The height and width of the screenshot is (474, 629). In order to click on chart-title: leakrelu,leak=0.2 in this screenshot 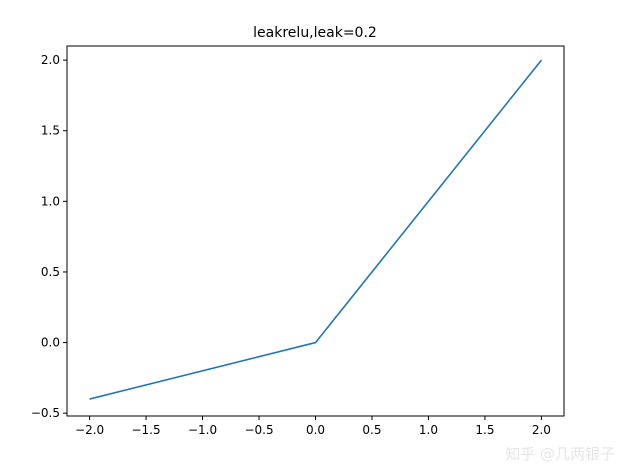, I will do `click(315, 33)`.